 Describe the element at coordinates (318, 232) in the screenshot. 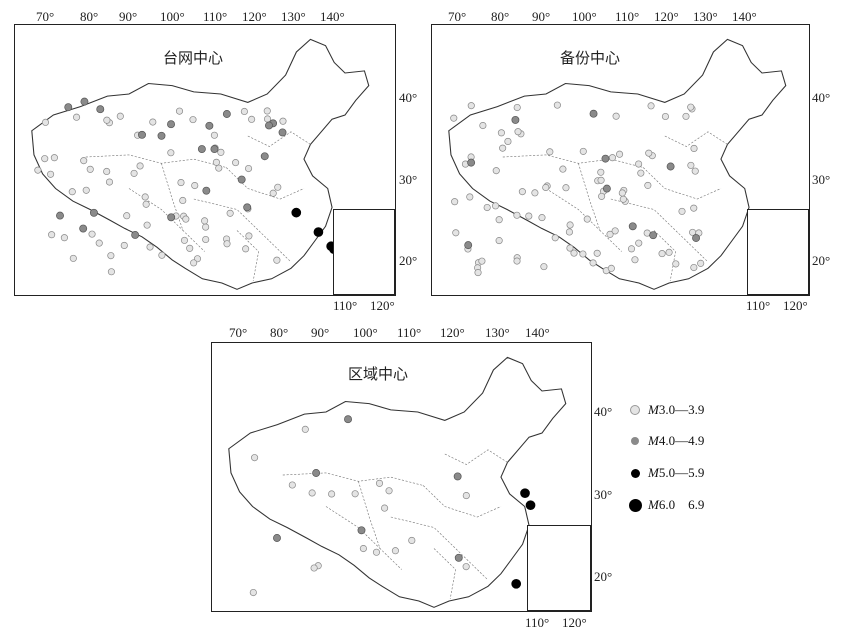

I see `event-marker-m5` at that location.